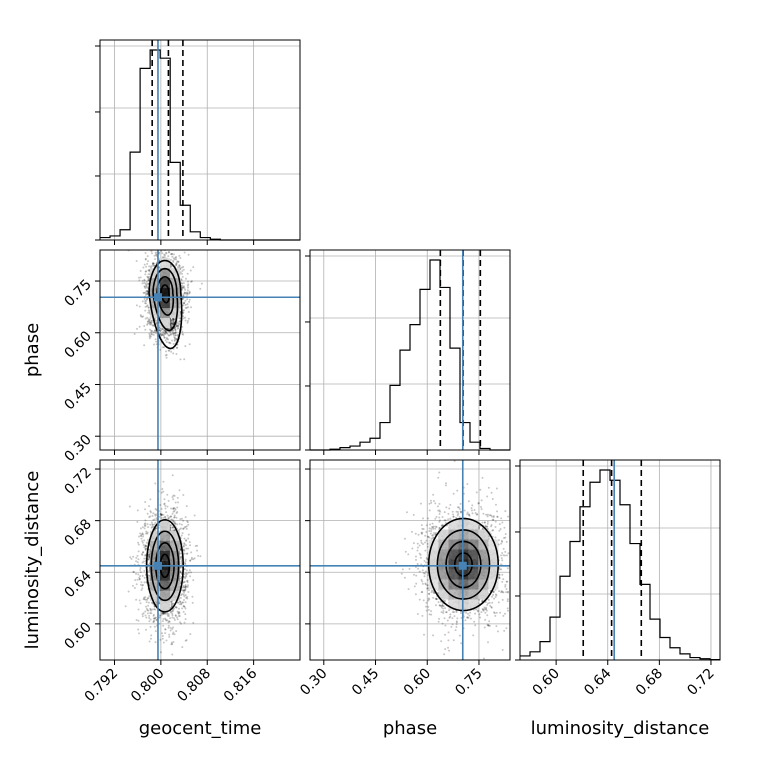 The height and width of the screenshot is (760, 760). I want to click on contour-line, so click(165, 299).